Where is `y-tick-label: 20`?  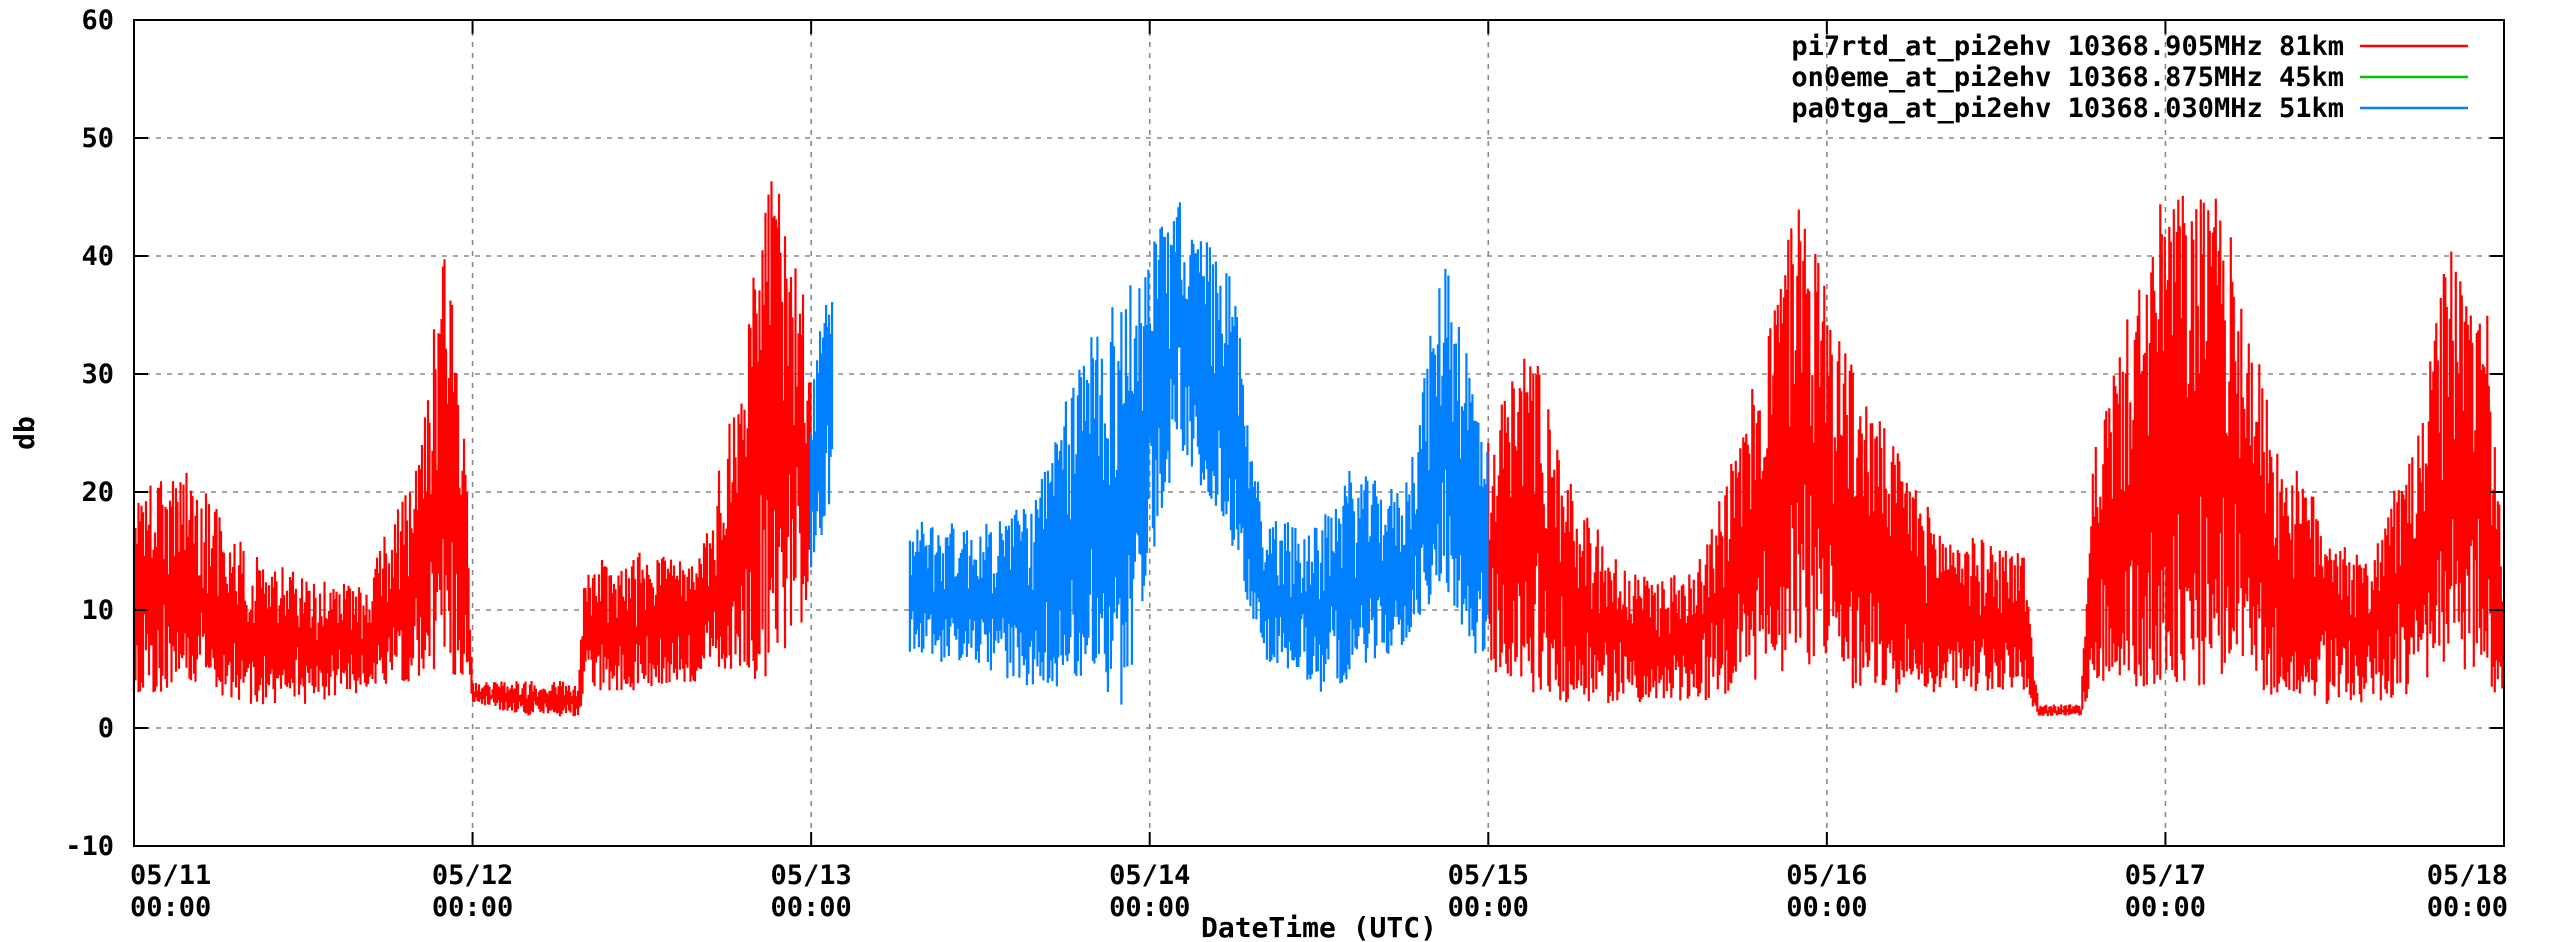 y-tick-label: 20 is located at coordinates (97, 492).